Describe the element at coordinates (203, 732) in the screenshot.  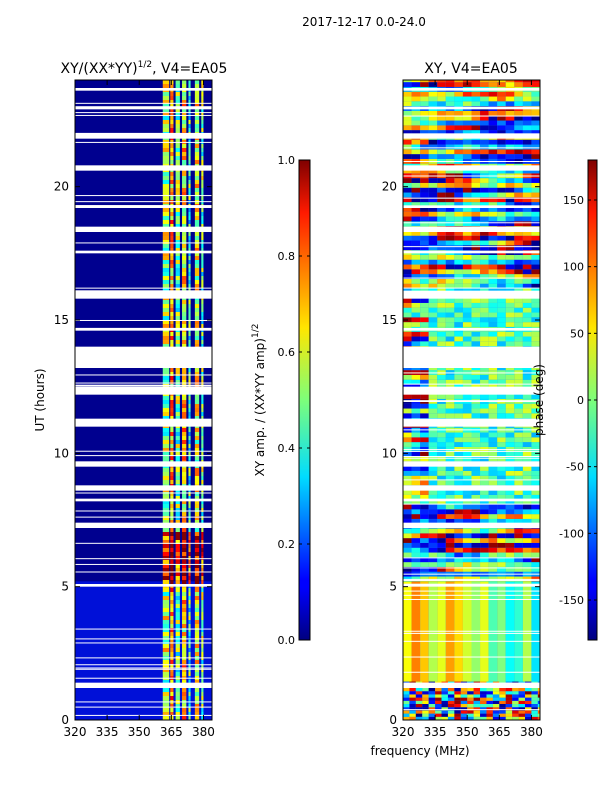
I see `x-tick-label-0-4: 380` at that location.